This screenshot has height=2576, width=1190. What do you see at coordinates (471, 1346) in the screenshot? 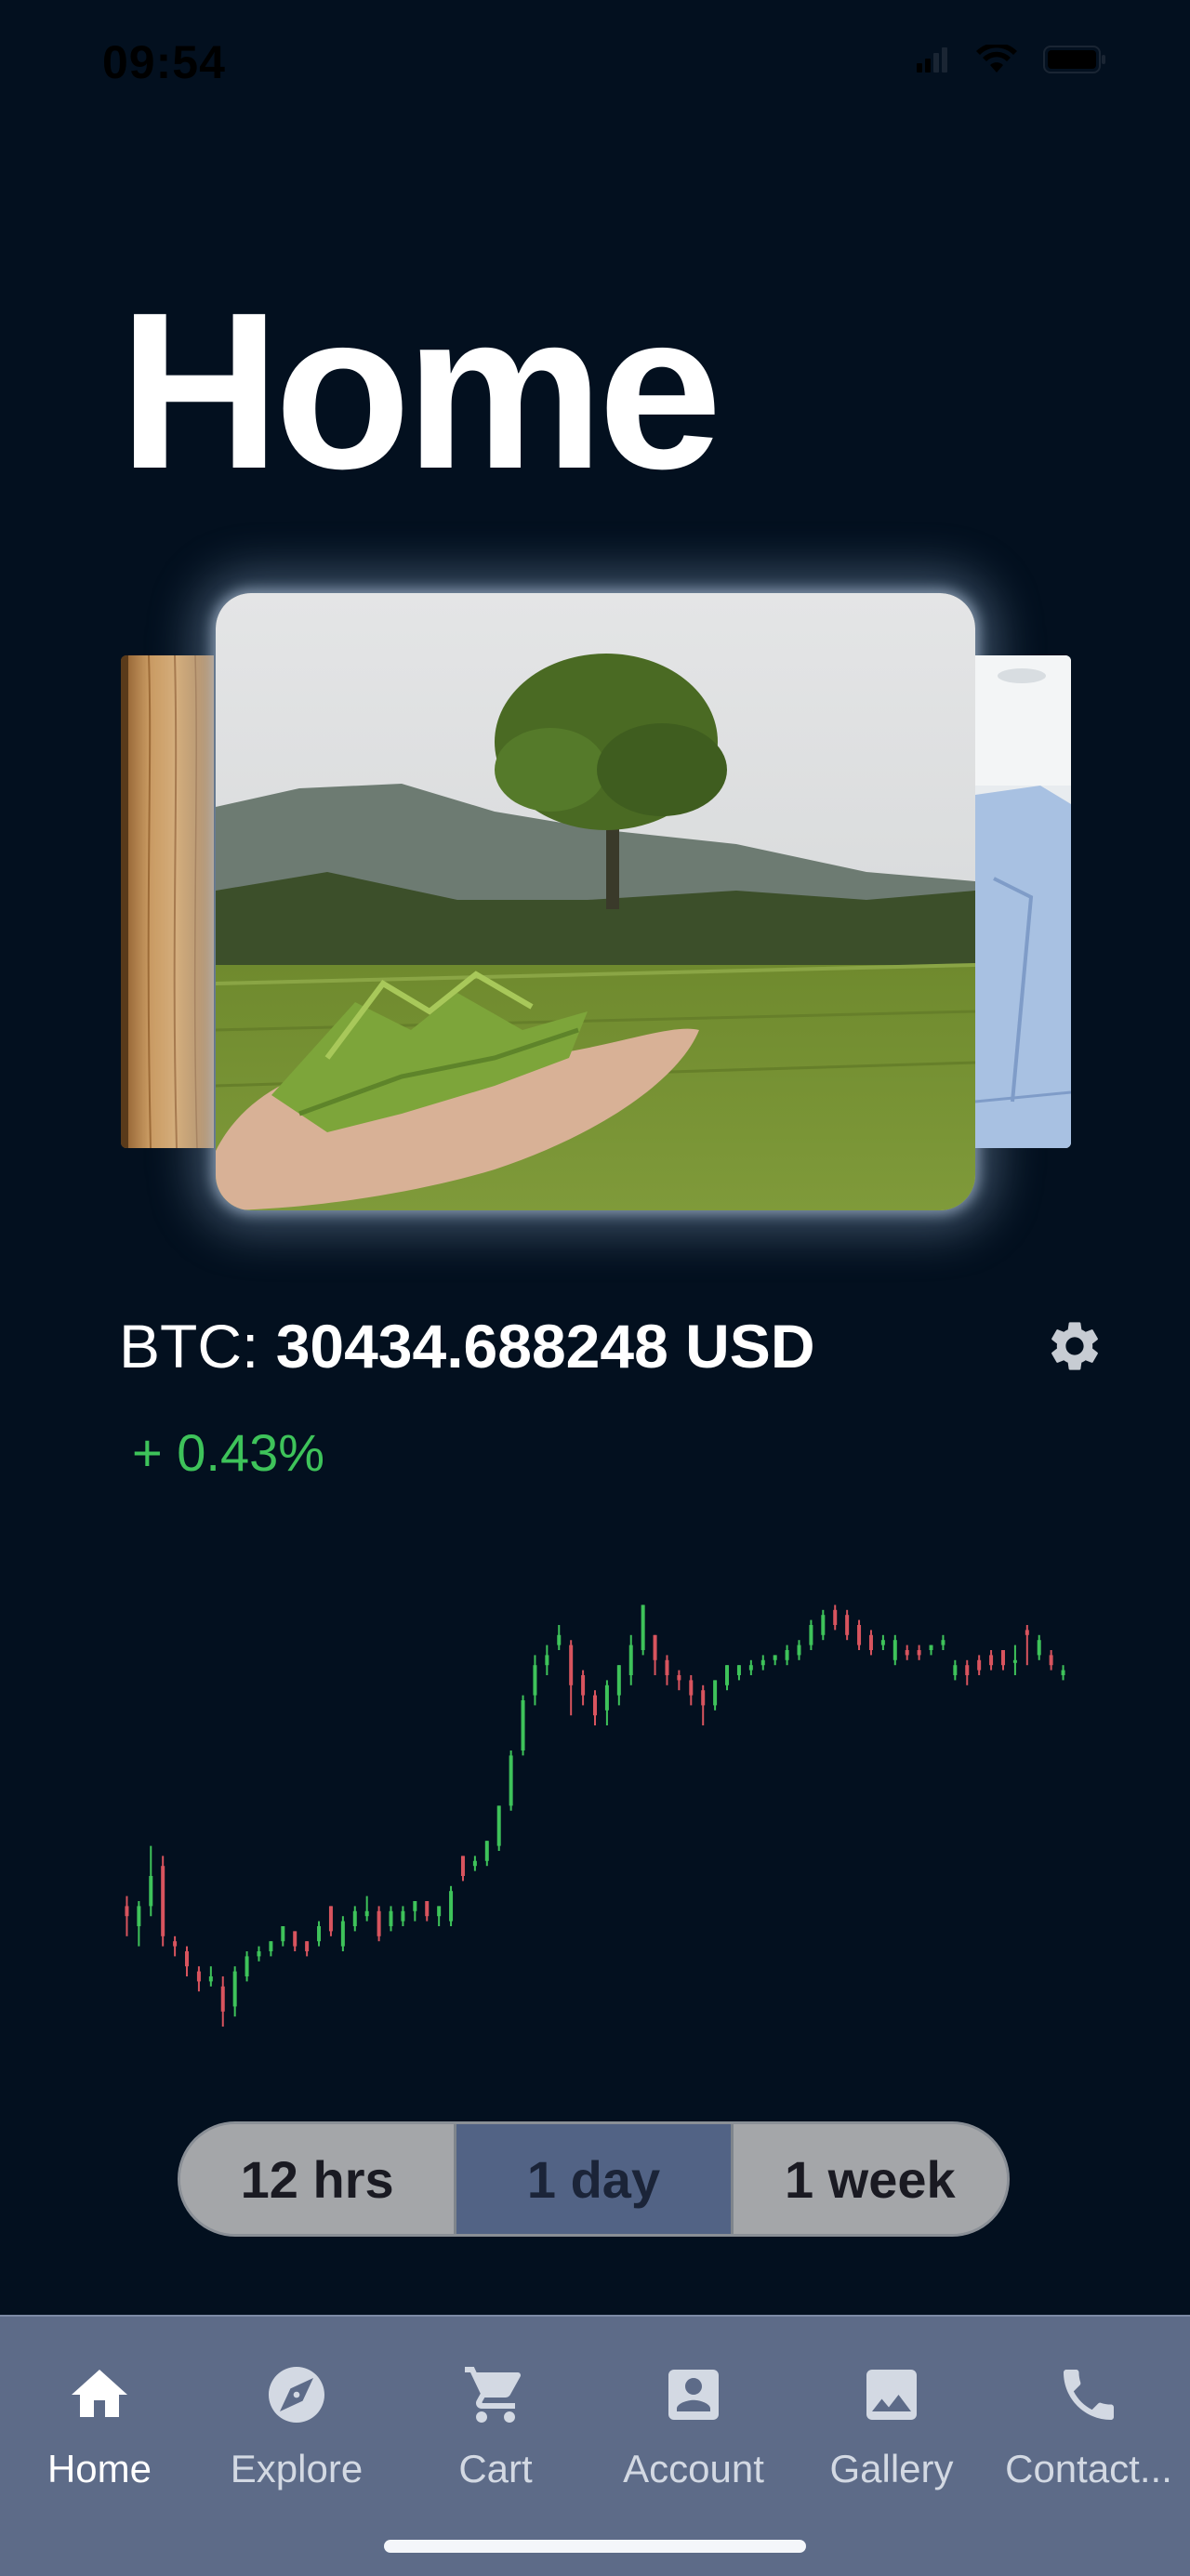
I see `price-value: 30434.688248` at bounding box center [471, 1346].